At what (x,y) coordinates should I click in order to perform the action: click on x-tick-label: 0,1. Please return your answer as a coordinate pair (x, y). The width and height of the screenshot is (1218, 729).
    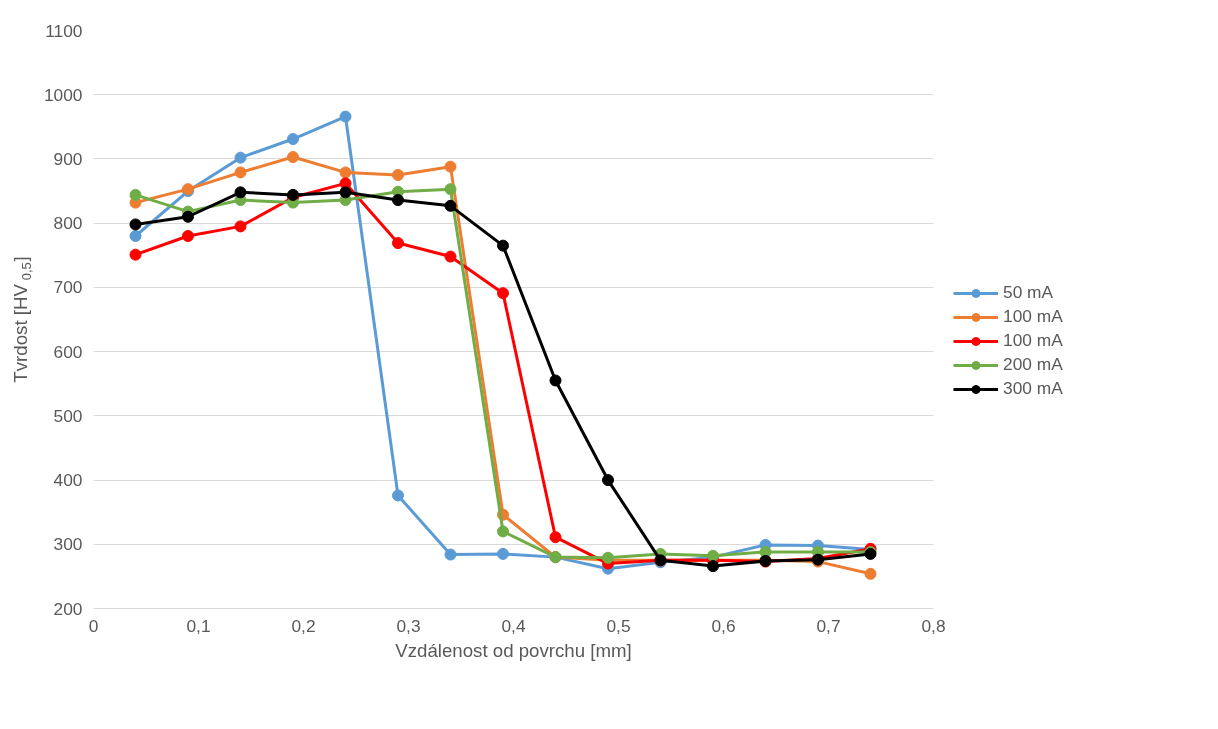
    Looking at the image, I should click on (198, 625).